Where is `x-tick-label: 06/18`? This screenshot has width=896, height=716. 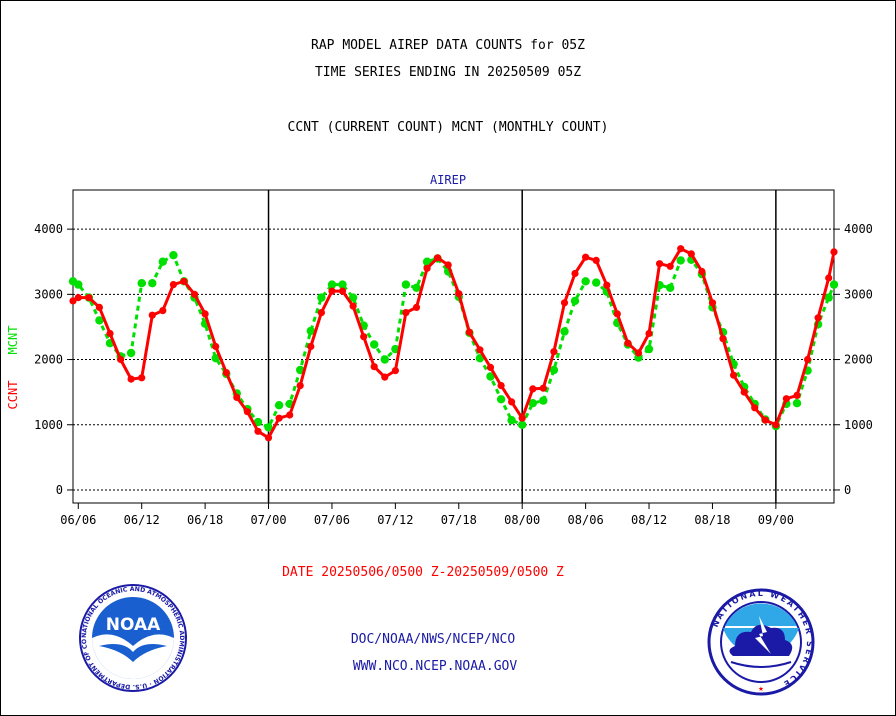
x-tick-label: 06/18 is located at coordinates (205, 520).